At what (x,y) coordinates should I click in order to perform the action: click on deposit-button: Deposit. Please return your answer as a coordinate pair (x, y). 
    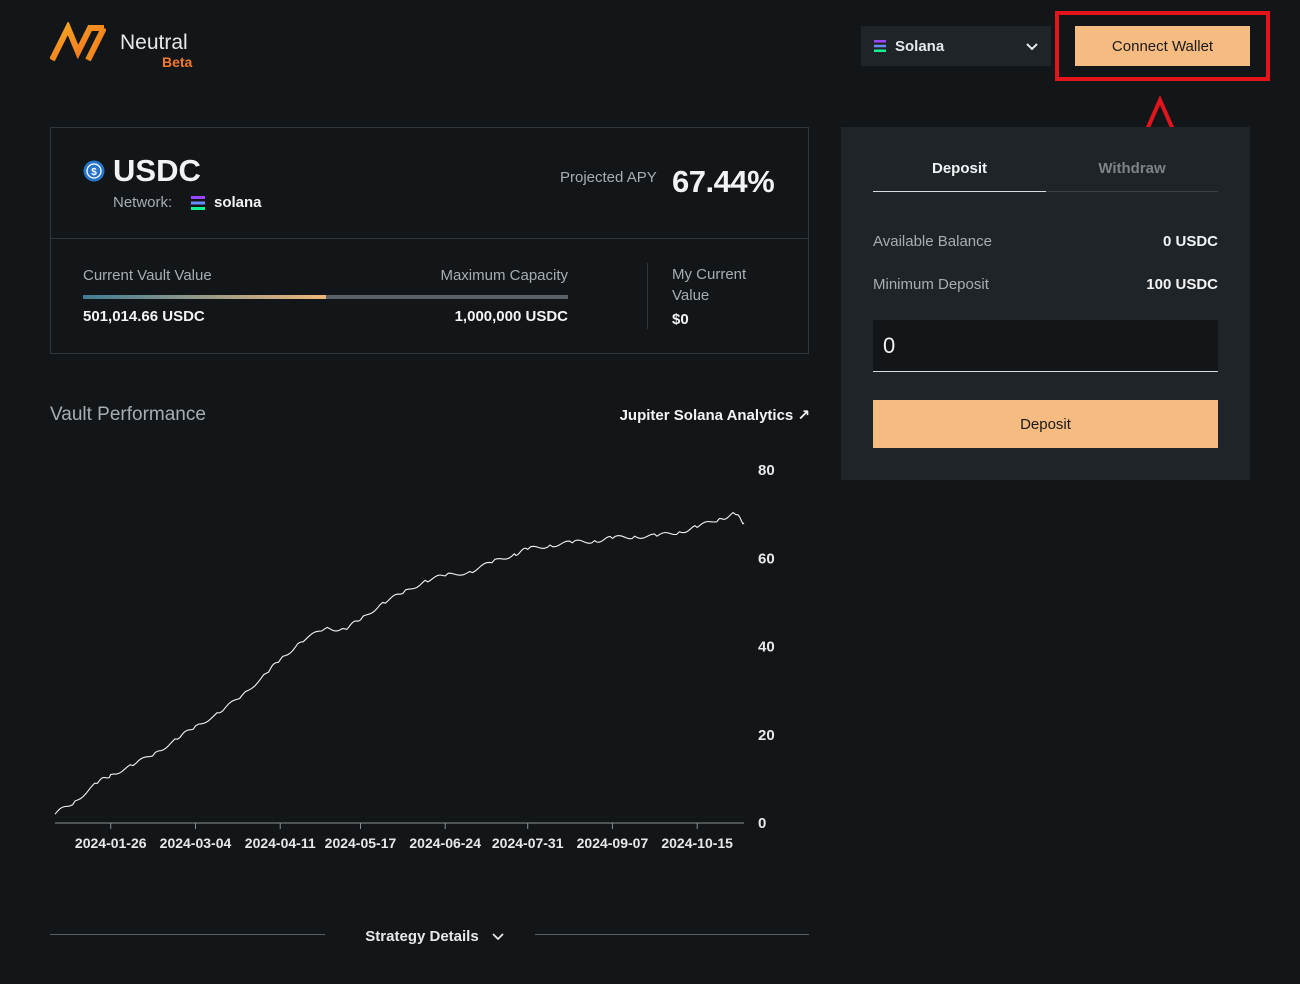
    Looking at the image, I should click on (1045, 424).